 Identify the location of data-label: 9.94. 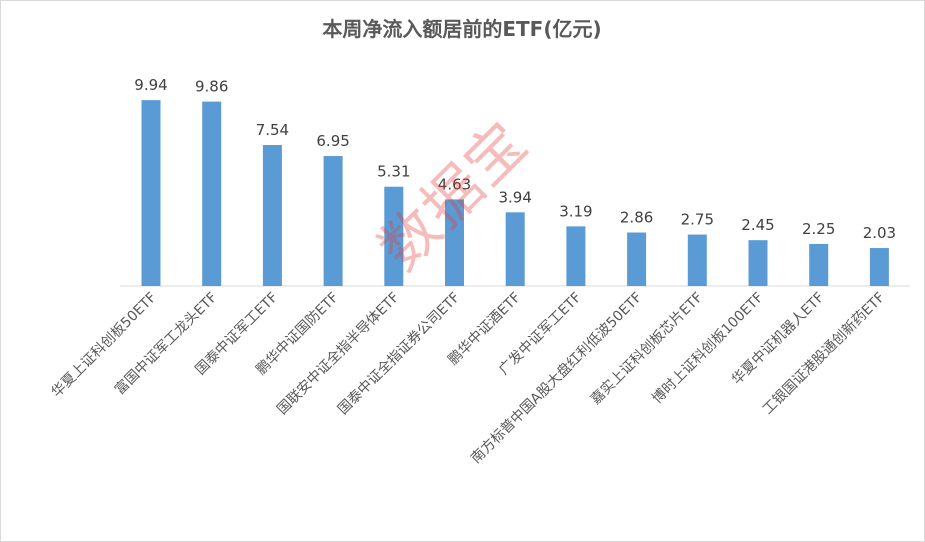
(150, 85).